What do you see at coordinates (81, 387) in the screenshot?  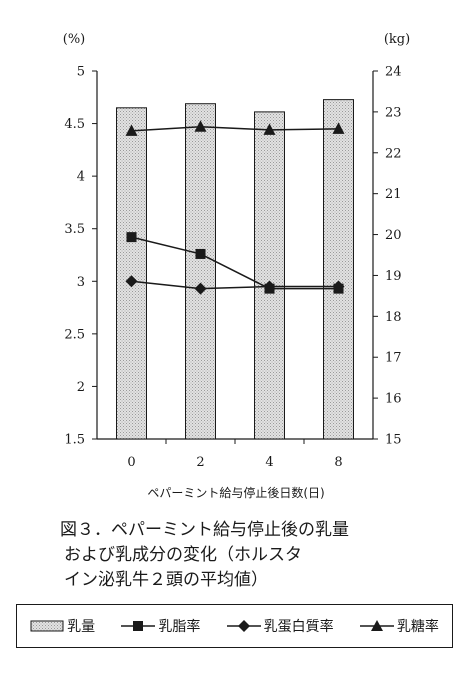 I see `y-left-tick-label: 2` at bounding box center [81, 387].